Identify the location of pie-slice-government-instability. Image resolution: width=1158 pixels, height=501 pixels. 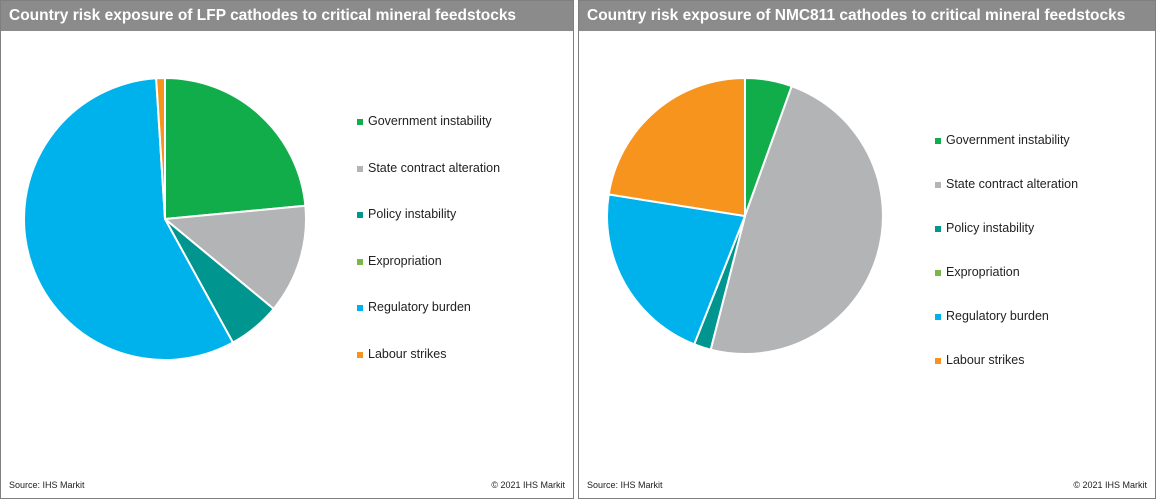
(235, 148).